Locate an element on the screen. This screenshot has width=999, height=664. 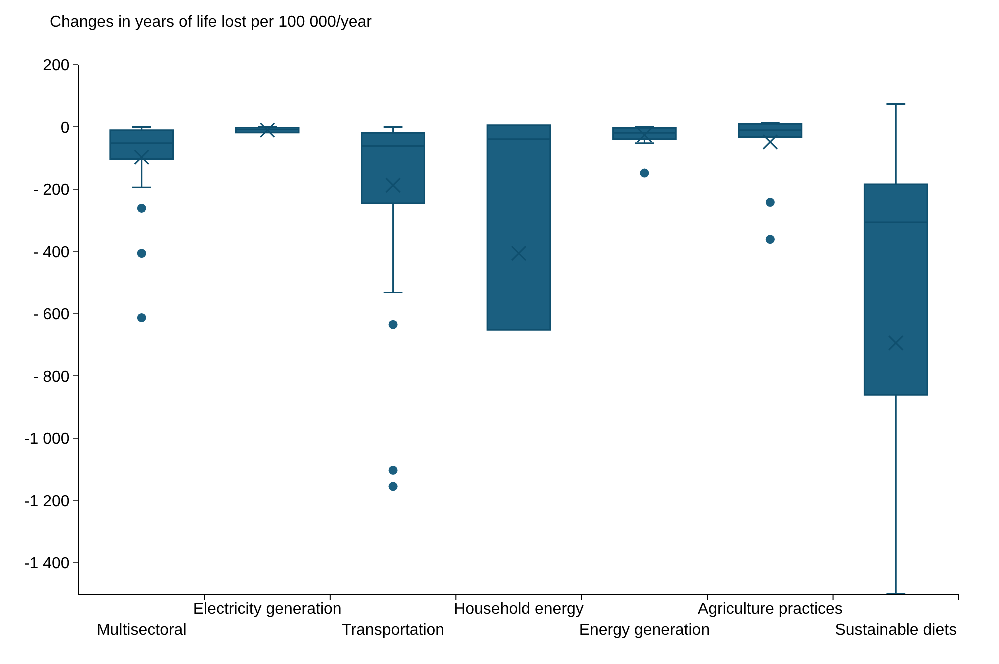
x-tick-label: Sustainable diets is located at coordinates (896, 630).